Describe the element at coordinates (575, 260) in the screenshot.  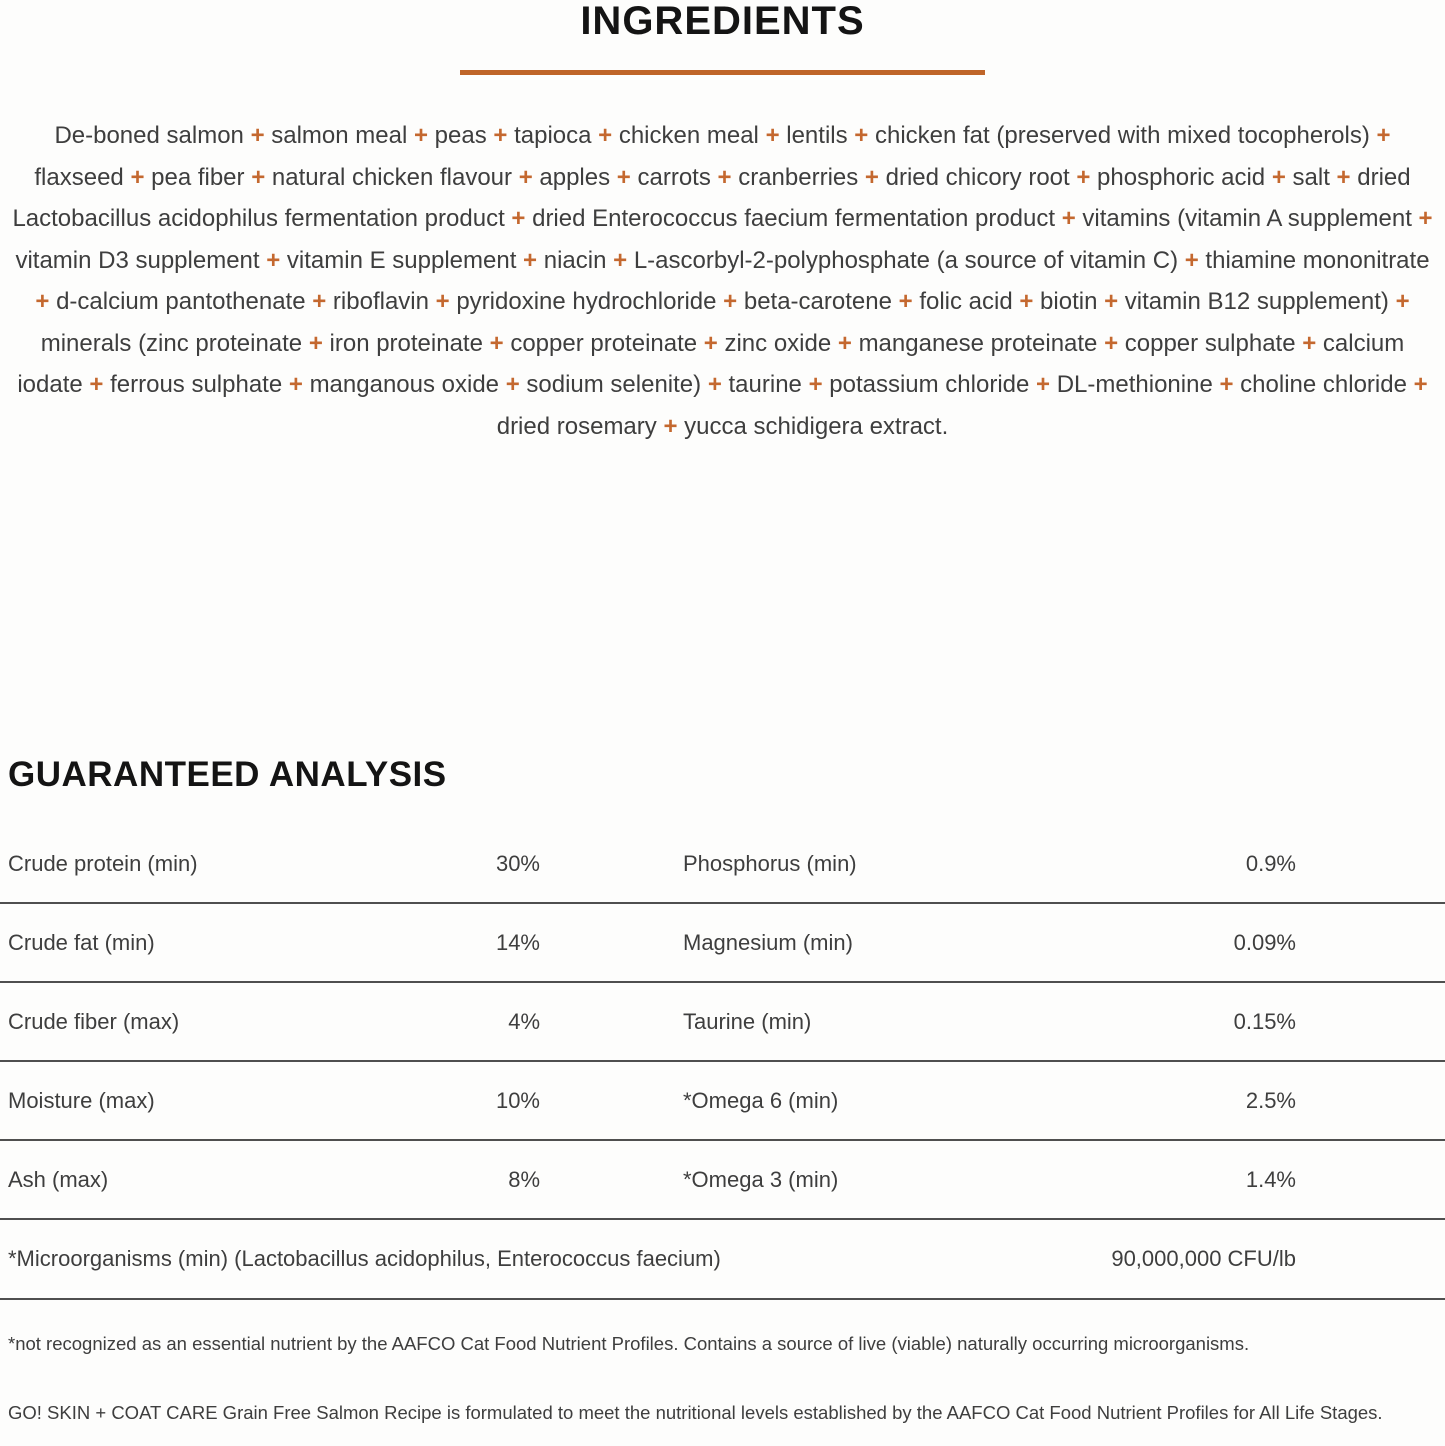
I see `ingredient-item: niacin` at that location.